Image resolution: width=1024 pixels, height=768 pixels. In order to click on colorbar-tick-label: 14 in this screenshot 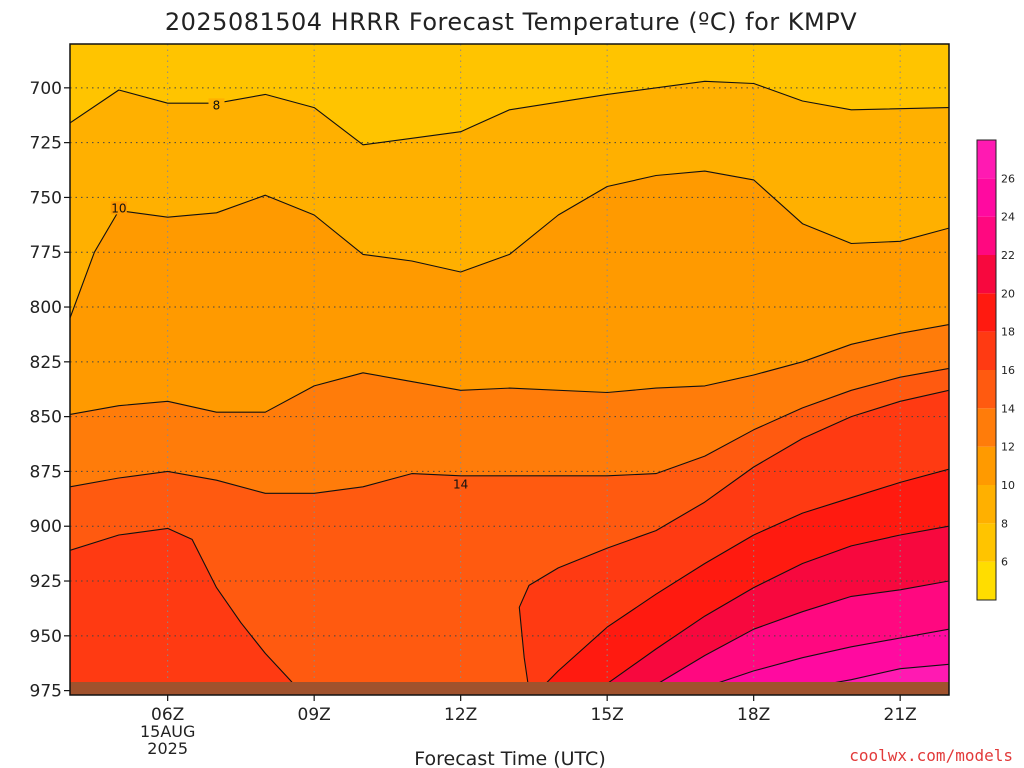, I will do `click(1008, 408)`.